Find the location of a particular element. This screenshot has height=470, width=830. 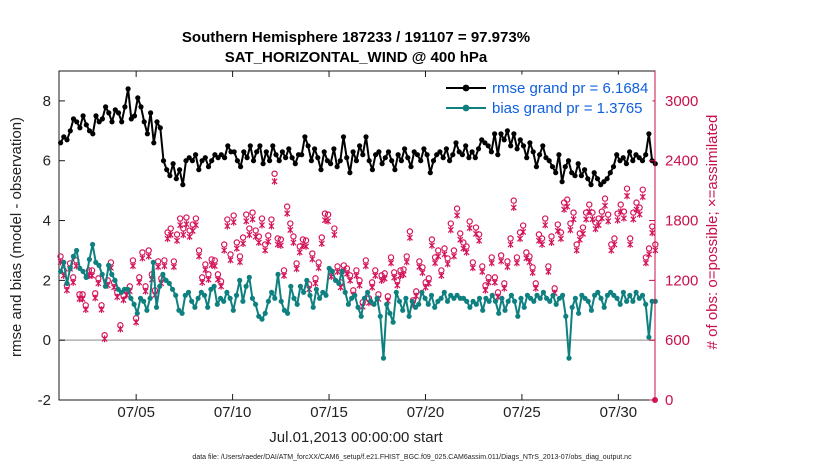

y-right-tick-label: 1200 is located at coordinates (681, 280).